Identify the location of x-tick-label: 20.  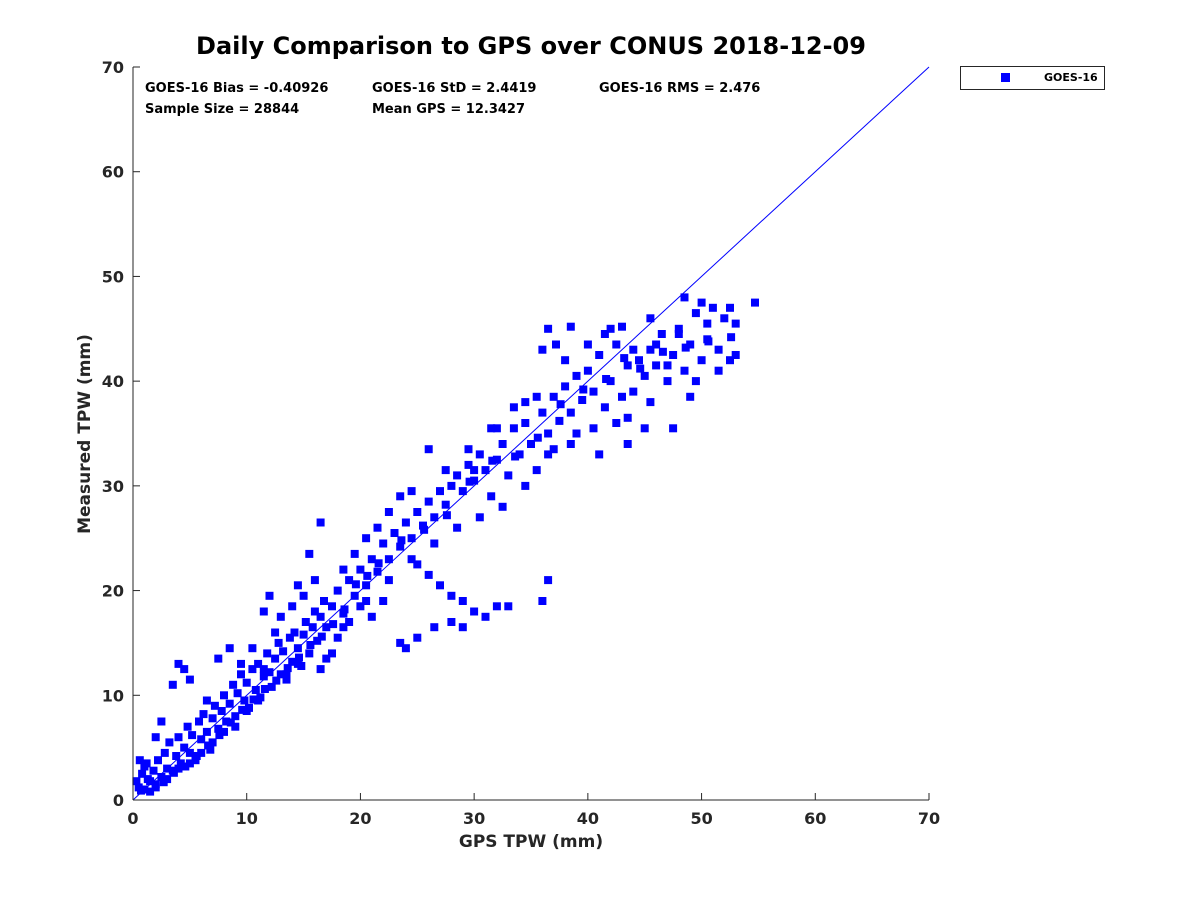
(360, 818).